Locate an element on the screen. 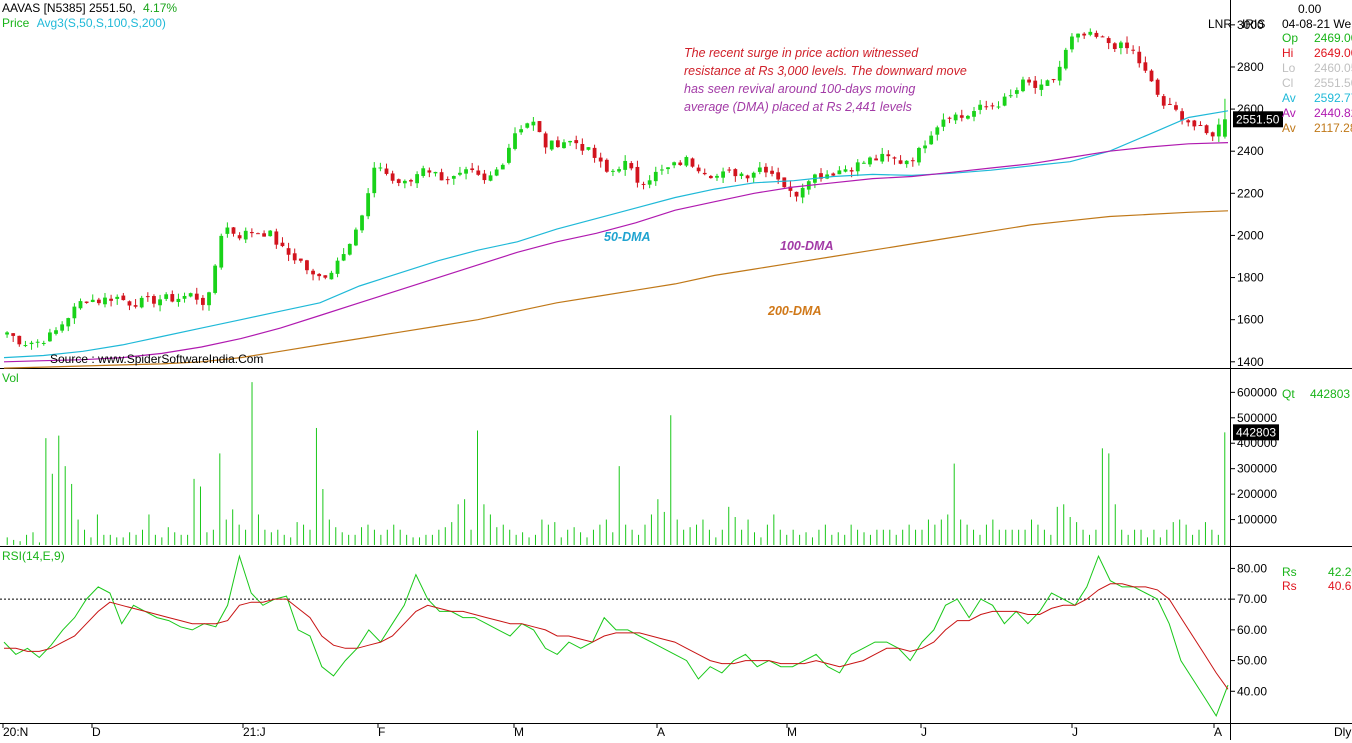 The image size is (1352, 743). volume-qt-readout: Qt 442803 is located at coordinates (1316, 394).